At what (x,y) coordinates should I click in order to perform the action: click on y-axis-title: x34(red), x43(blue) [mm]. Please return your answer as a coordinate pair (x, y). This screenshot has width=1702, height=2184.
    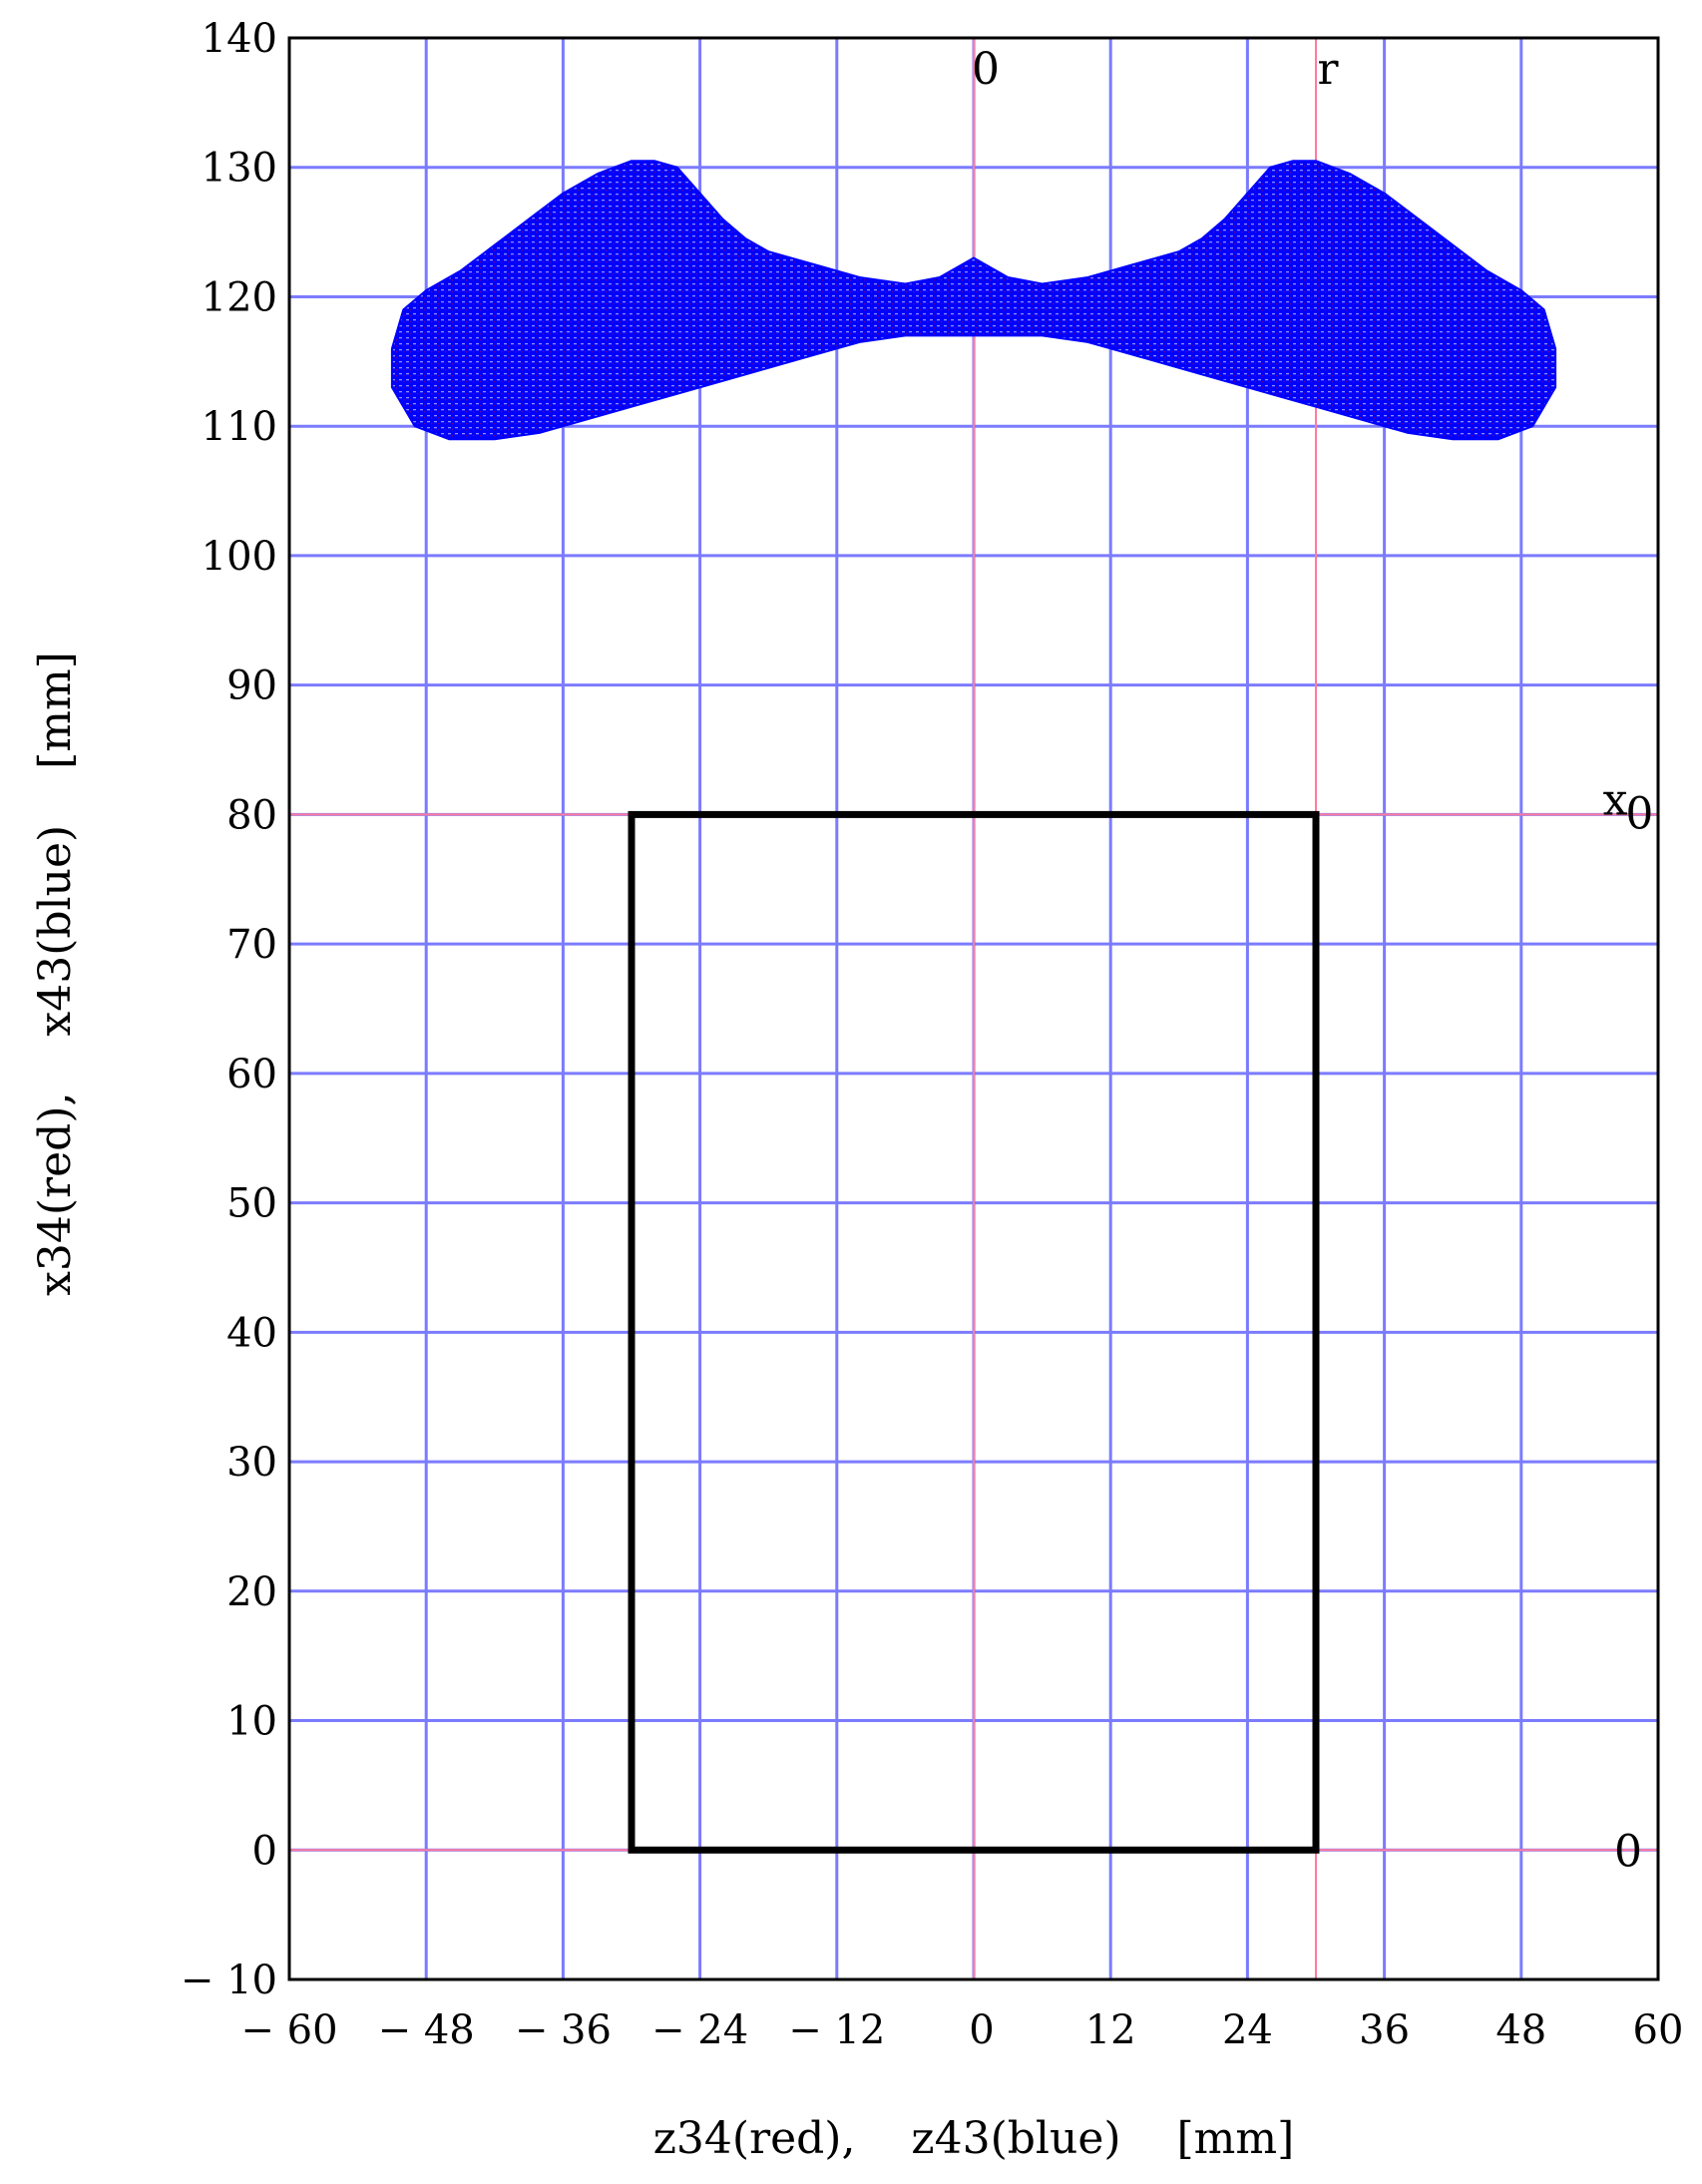
    Looking at the image, I should click on (55, 974).